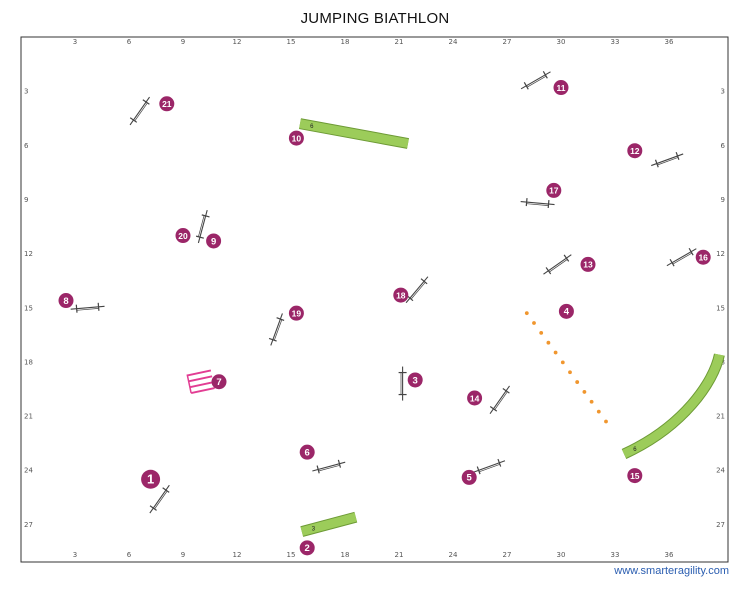 Image resolution: width=750 pixels, height=592 pixels. I want to click on jump-13-rail, so click(558, 266).